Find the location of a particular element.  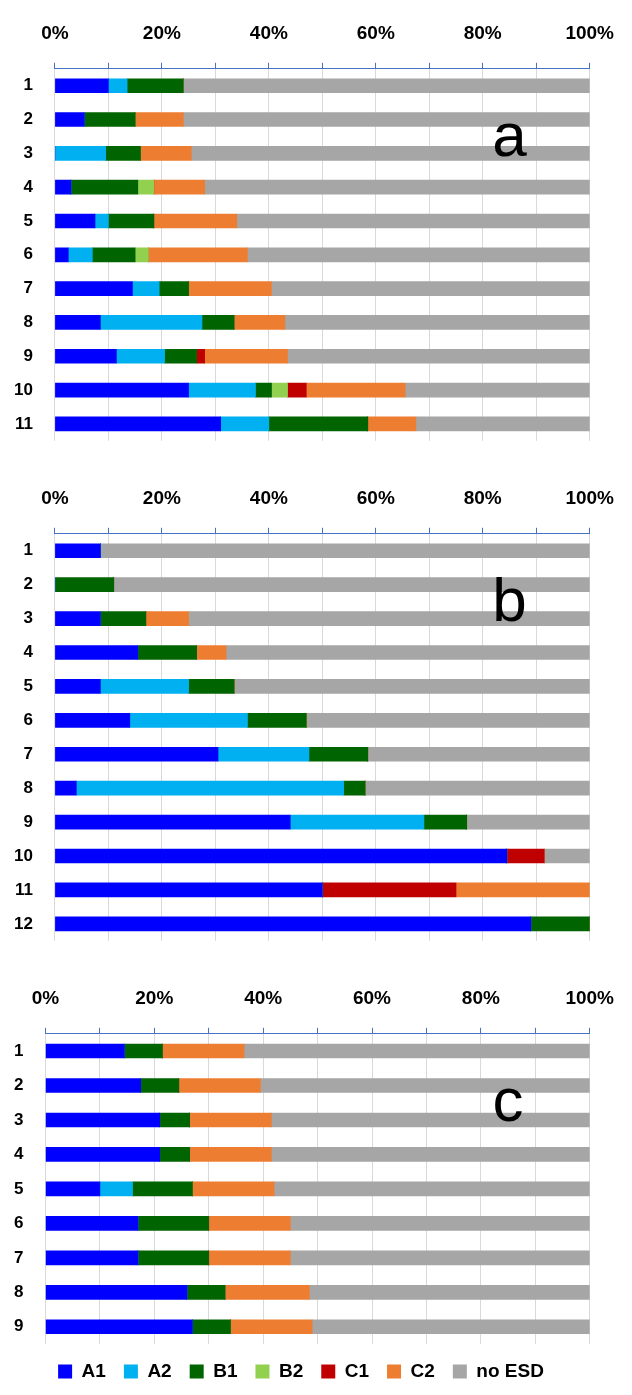

legend-label: C1 is located at coordinates (357, 1370).